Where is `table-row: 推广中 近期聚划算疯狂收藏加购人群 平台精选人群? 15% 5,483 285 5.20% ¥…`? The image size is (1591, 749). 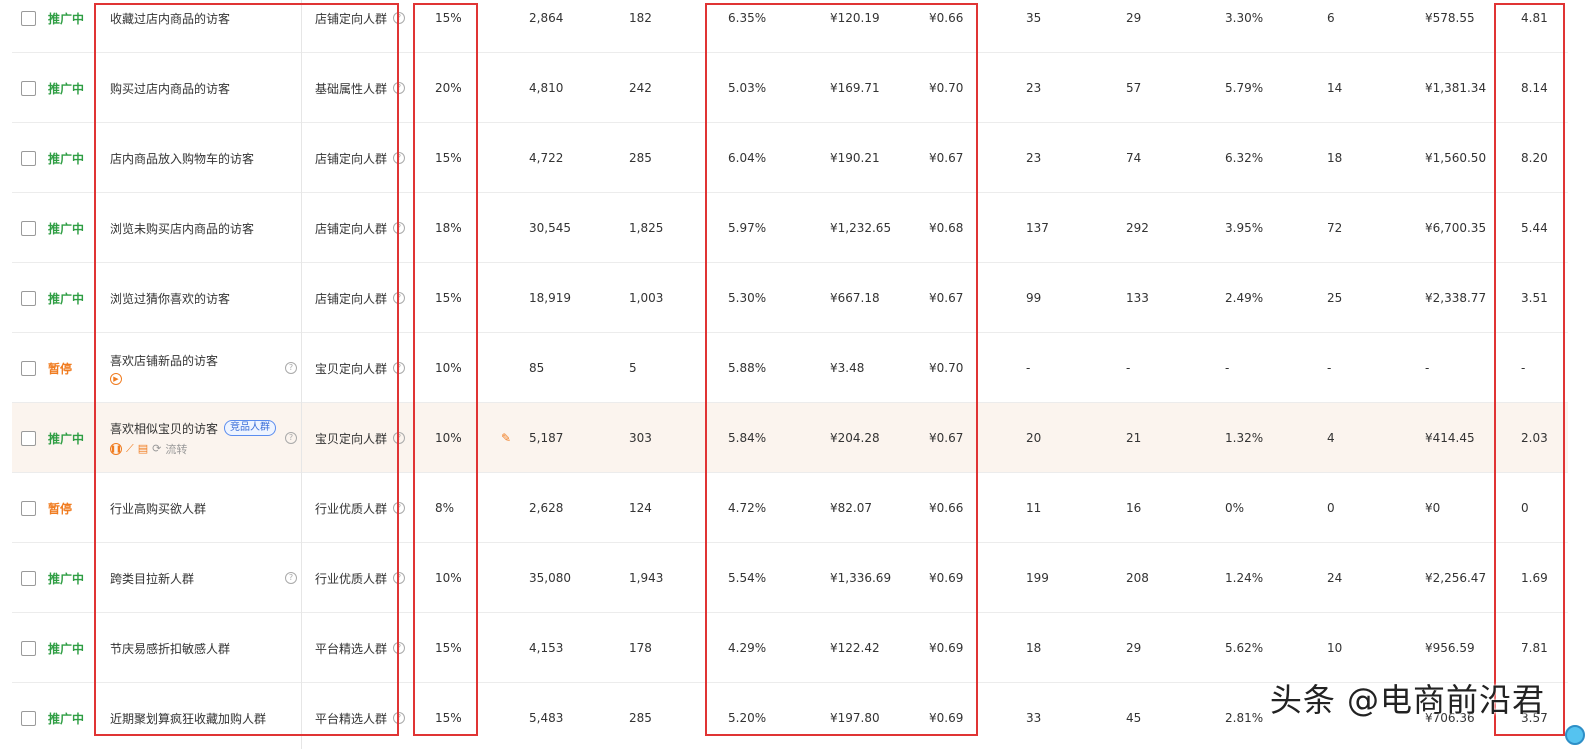 table-row: 推广中 近期聚划算疯狂收藏加购人群 平台精选人群? 15% 5,483 285 5.20% ¥… is located at coordinates (790, 716).